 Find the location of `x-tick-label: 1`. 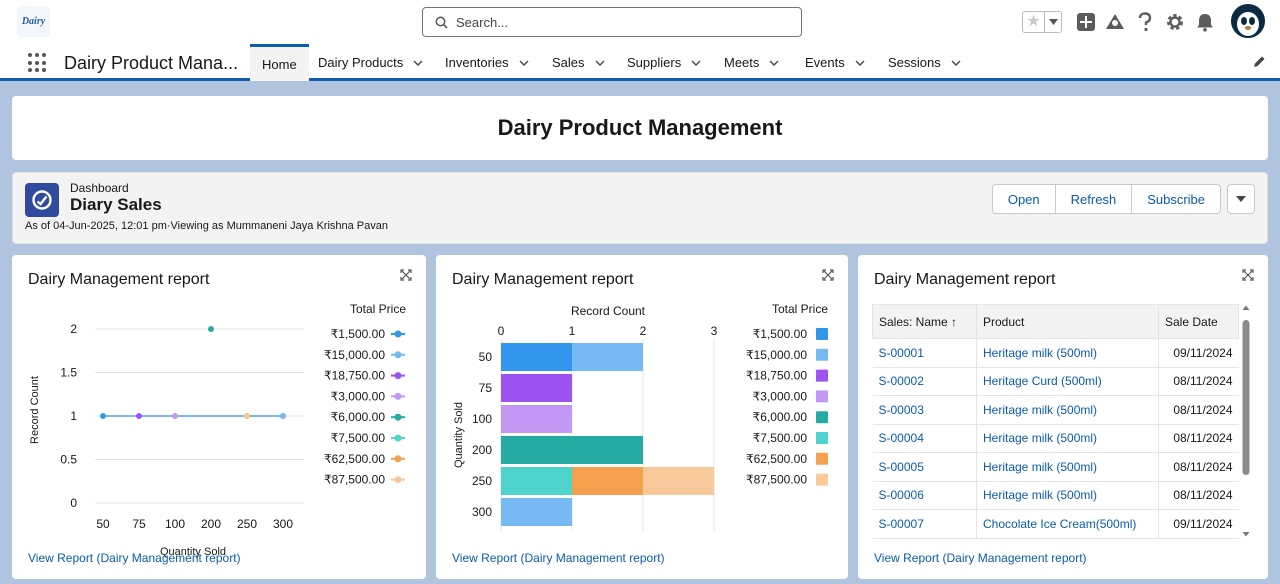

x-tick-label: 1 is located at coordinates (572, 331).